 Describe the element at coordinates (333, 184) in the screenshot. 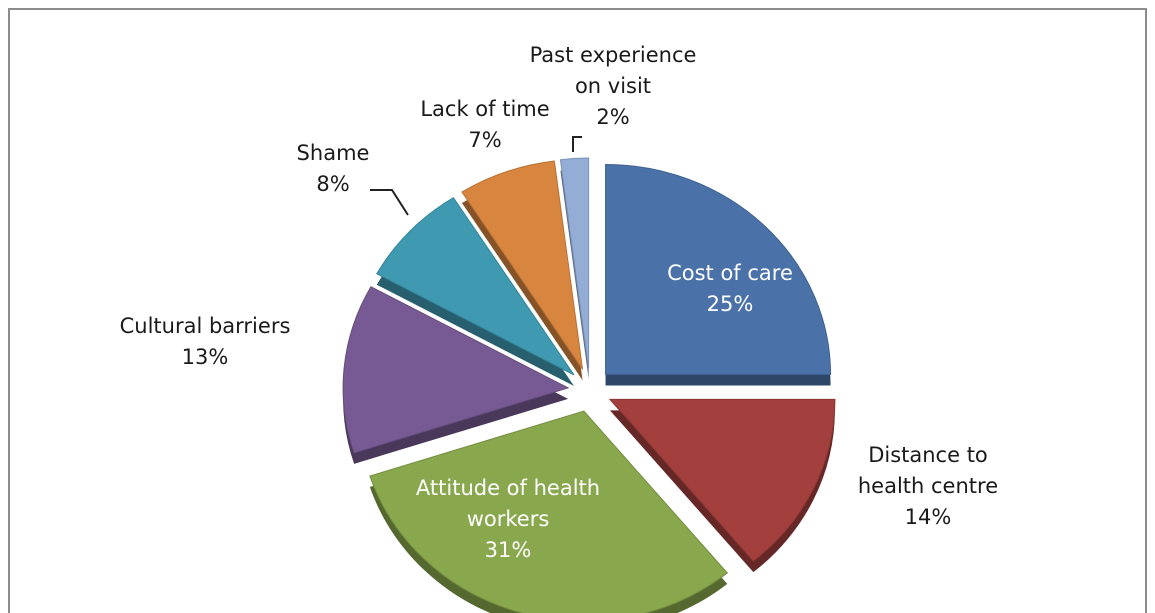

I see `value-label: 8%` at that location.